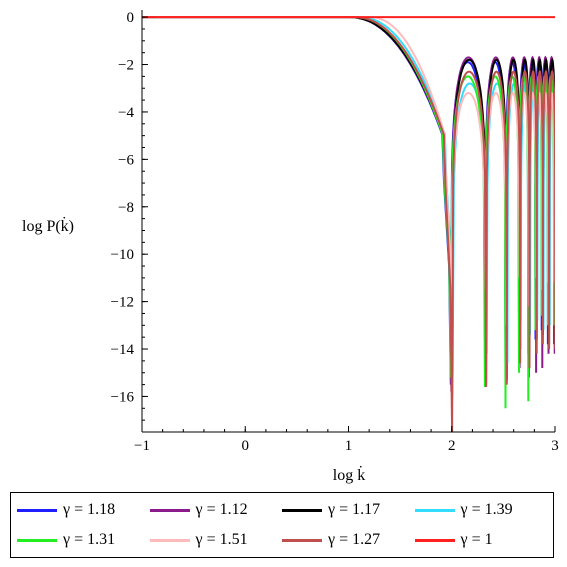 The height and width of the screenshot is (567, 567). Describe the element at coordinates (122, 255) in the screenshot. I see `y-tick-label: −10` at that location.